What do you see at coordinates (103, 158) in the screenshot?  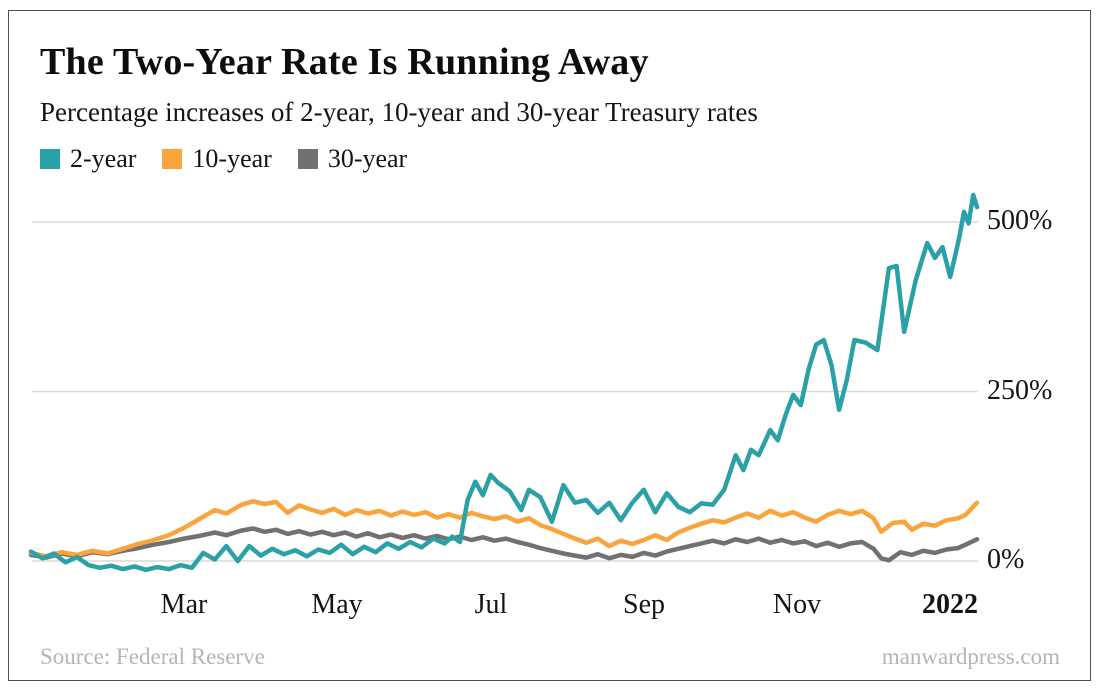 I see `legend-label-2-year: 2-year` at bounding box center [103, 158].